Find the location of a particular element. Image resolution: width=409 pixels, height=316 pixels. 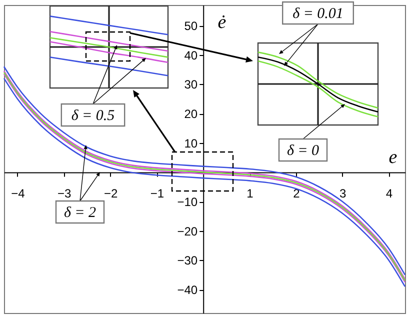

x-tick-label: 3 is located at coordinates (343, 193).